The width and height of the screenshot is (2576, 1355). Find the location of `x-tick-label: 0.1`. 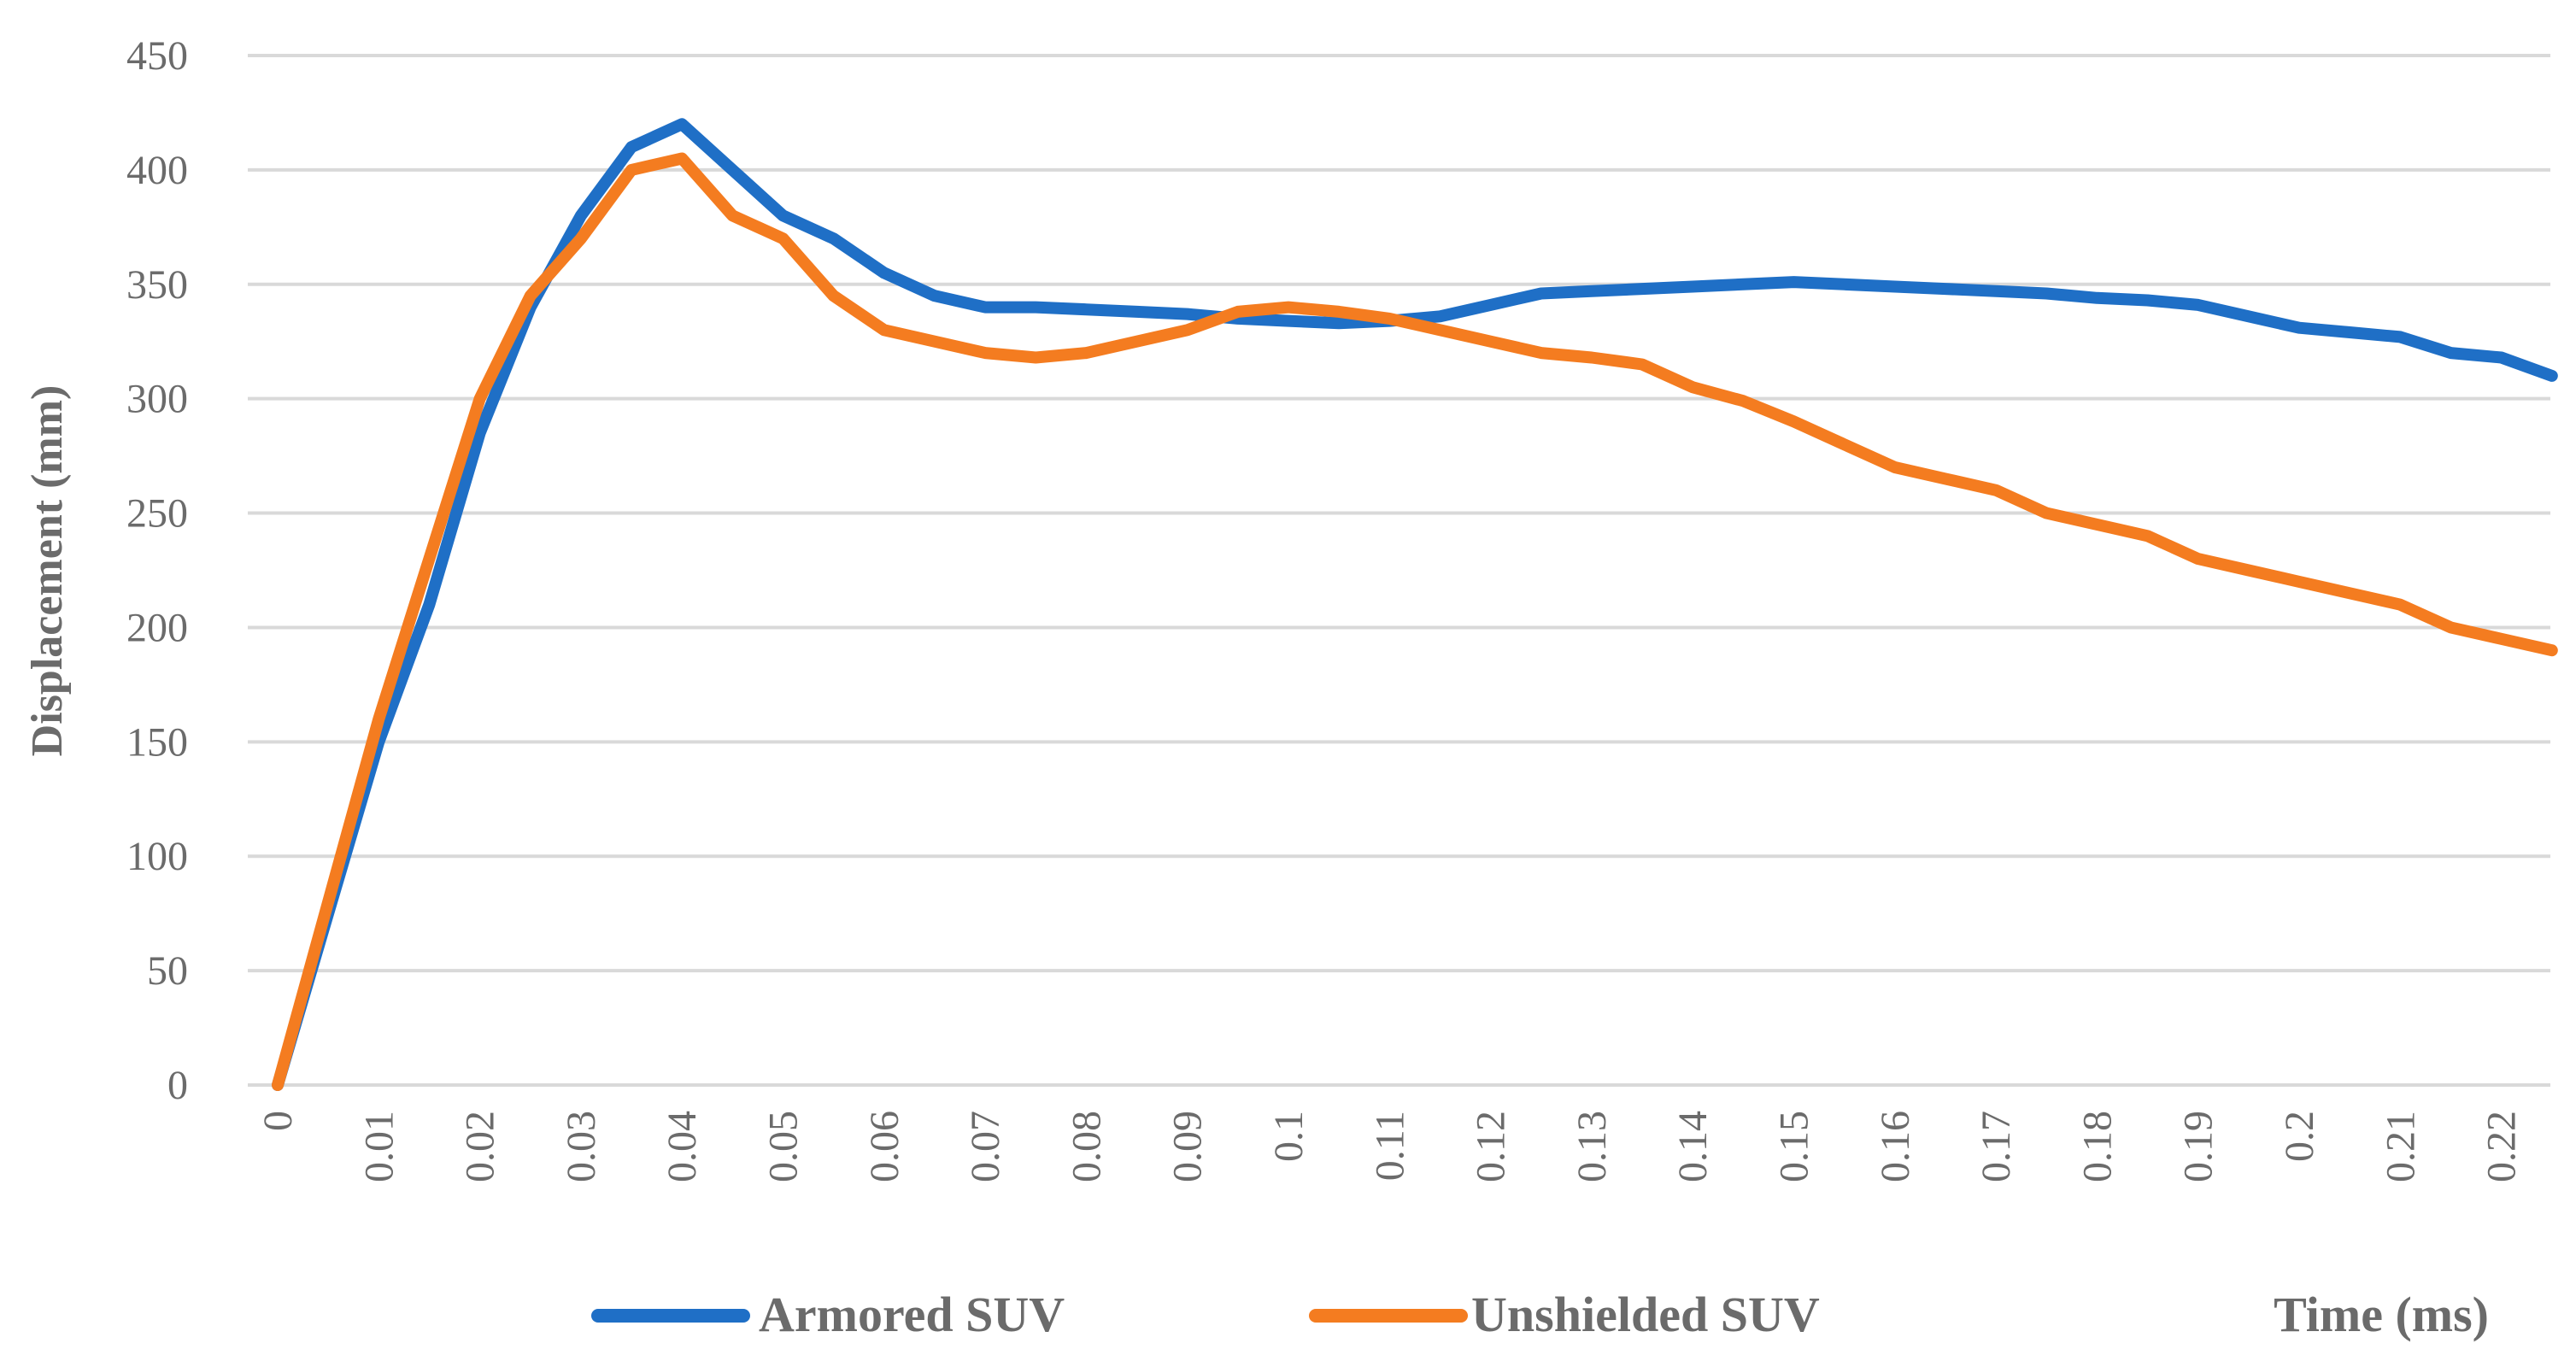

x-tick-label: 0.1 is located at coordinates (1288, 1136).